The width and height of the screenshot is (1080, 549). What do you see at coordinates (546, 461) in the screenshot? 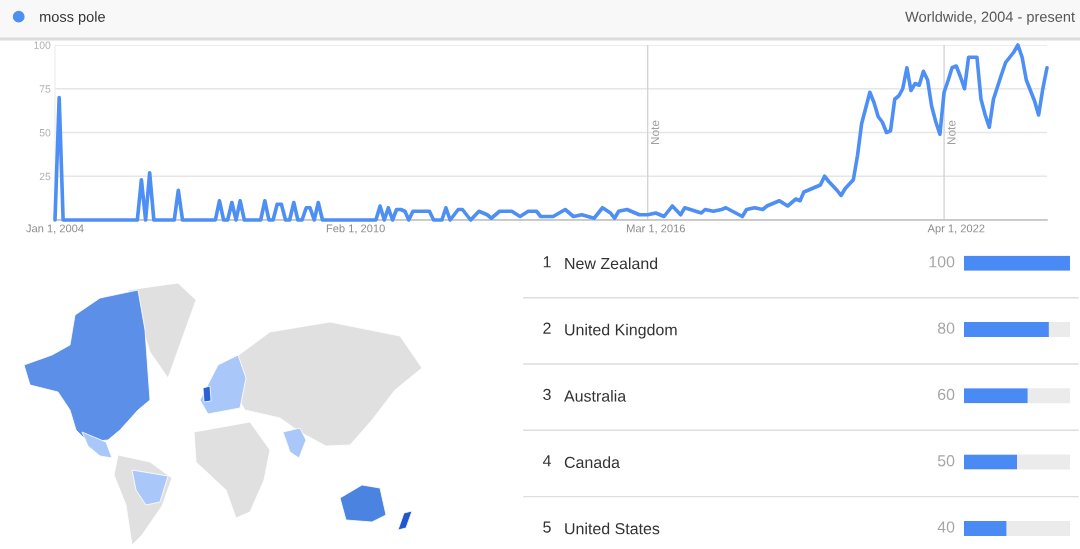
I see `text: 4` at bounding box center [546, 461].